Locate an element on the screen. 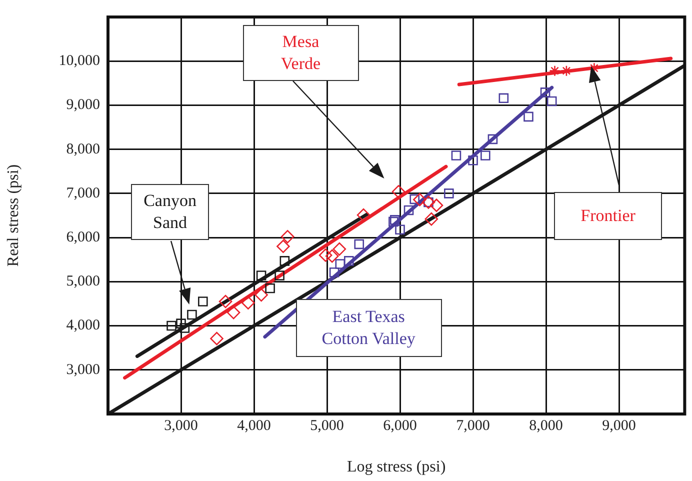 This screenshot has height=481, width=692. y-tick-label: 7,000 is located at coordinates (83, 193).